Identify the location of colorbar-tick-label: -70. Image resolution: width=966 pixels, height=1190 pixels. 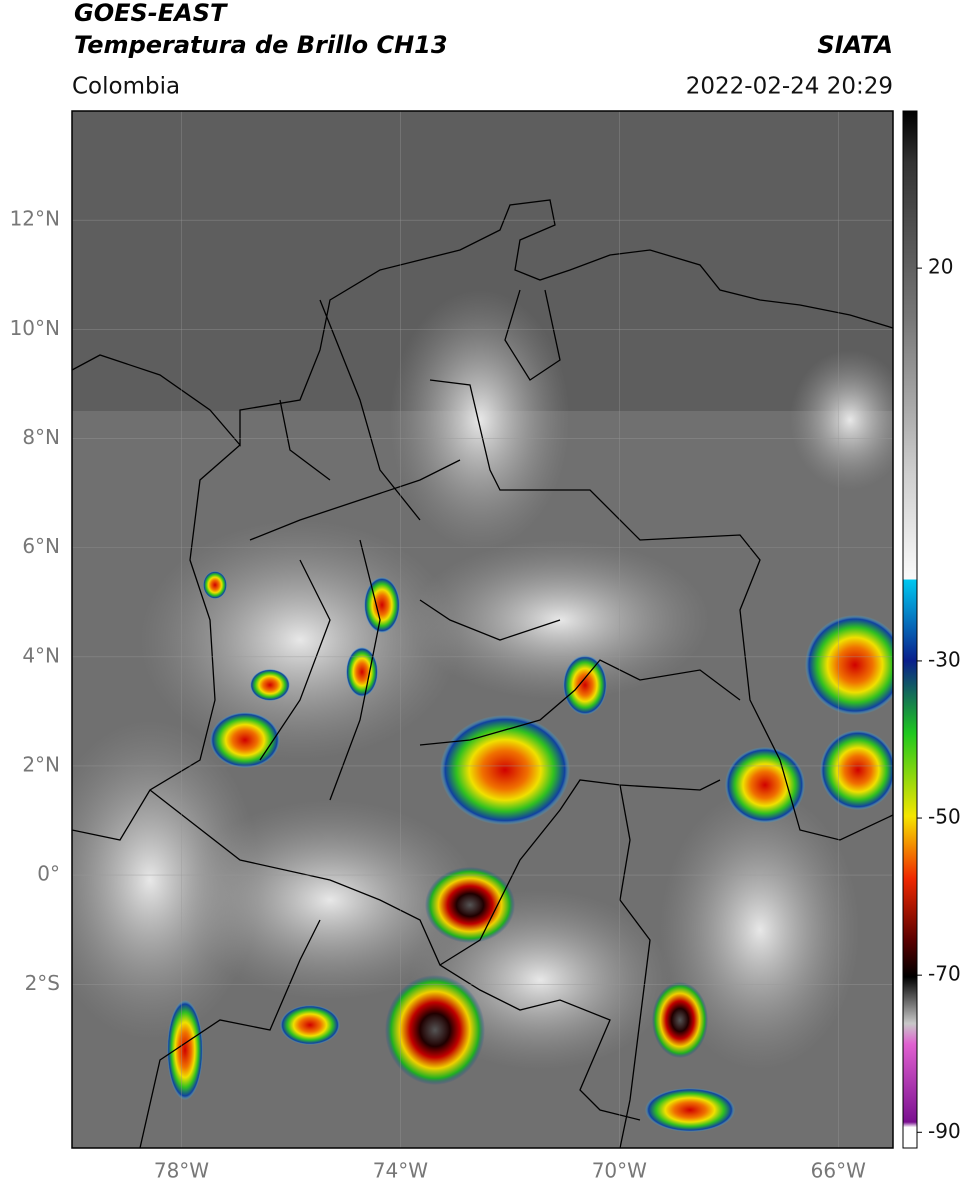
(944, 974).